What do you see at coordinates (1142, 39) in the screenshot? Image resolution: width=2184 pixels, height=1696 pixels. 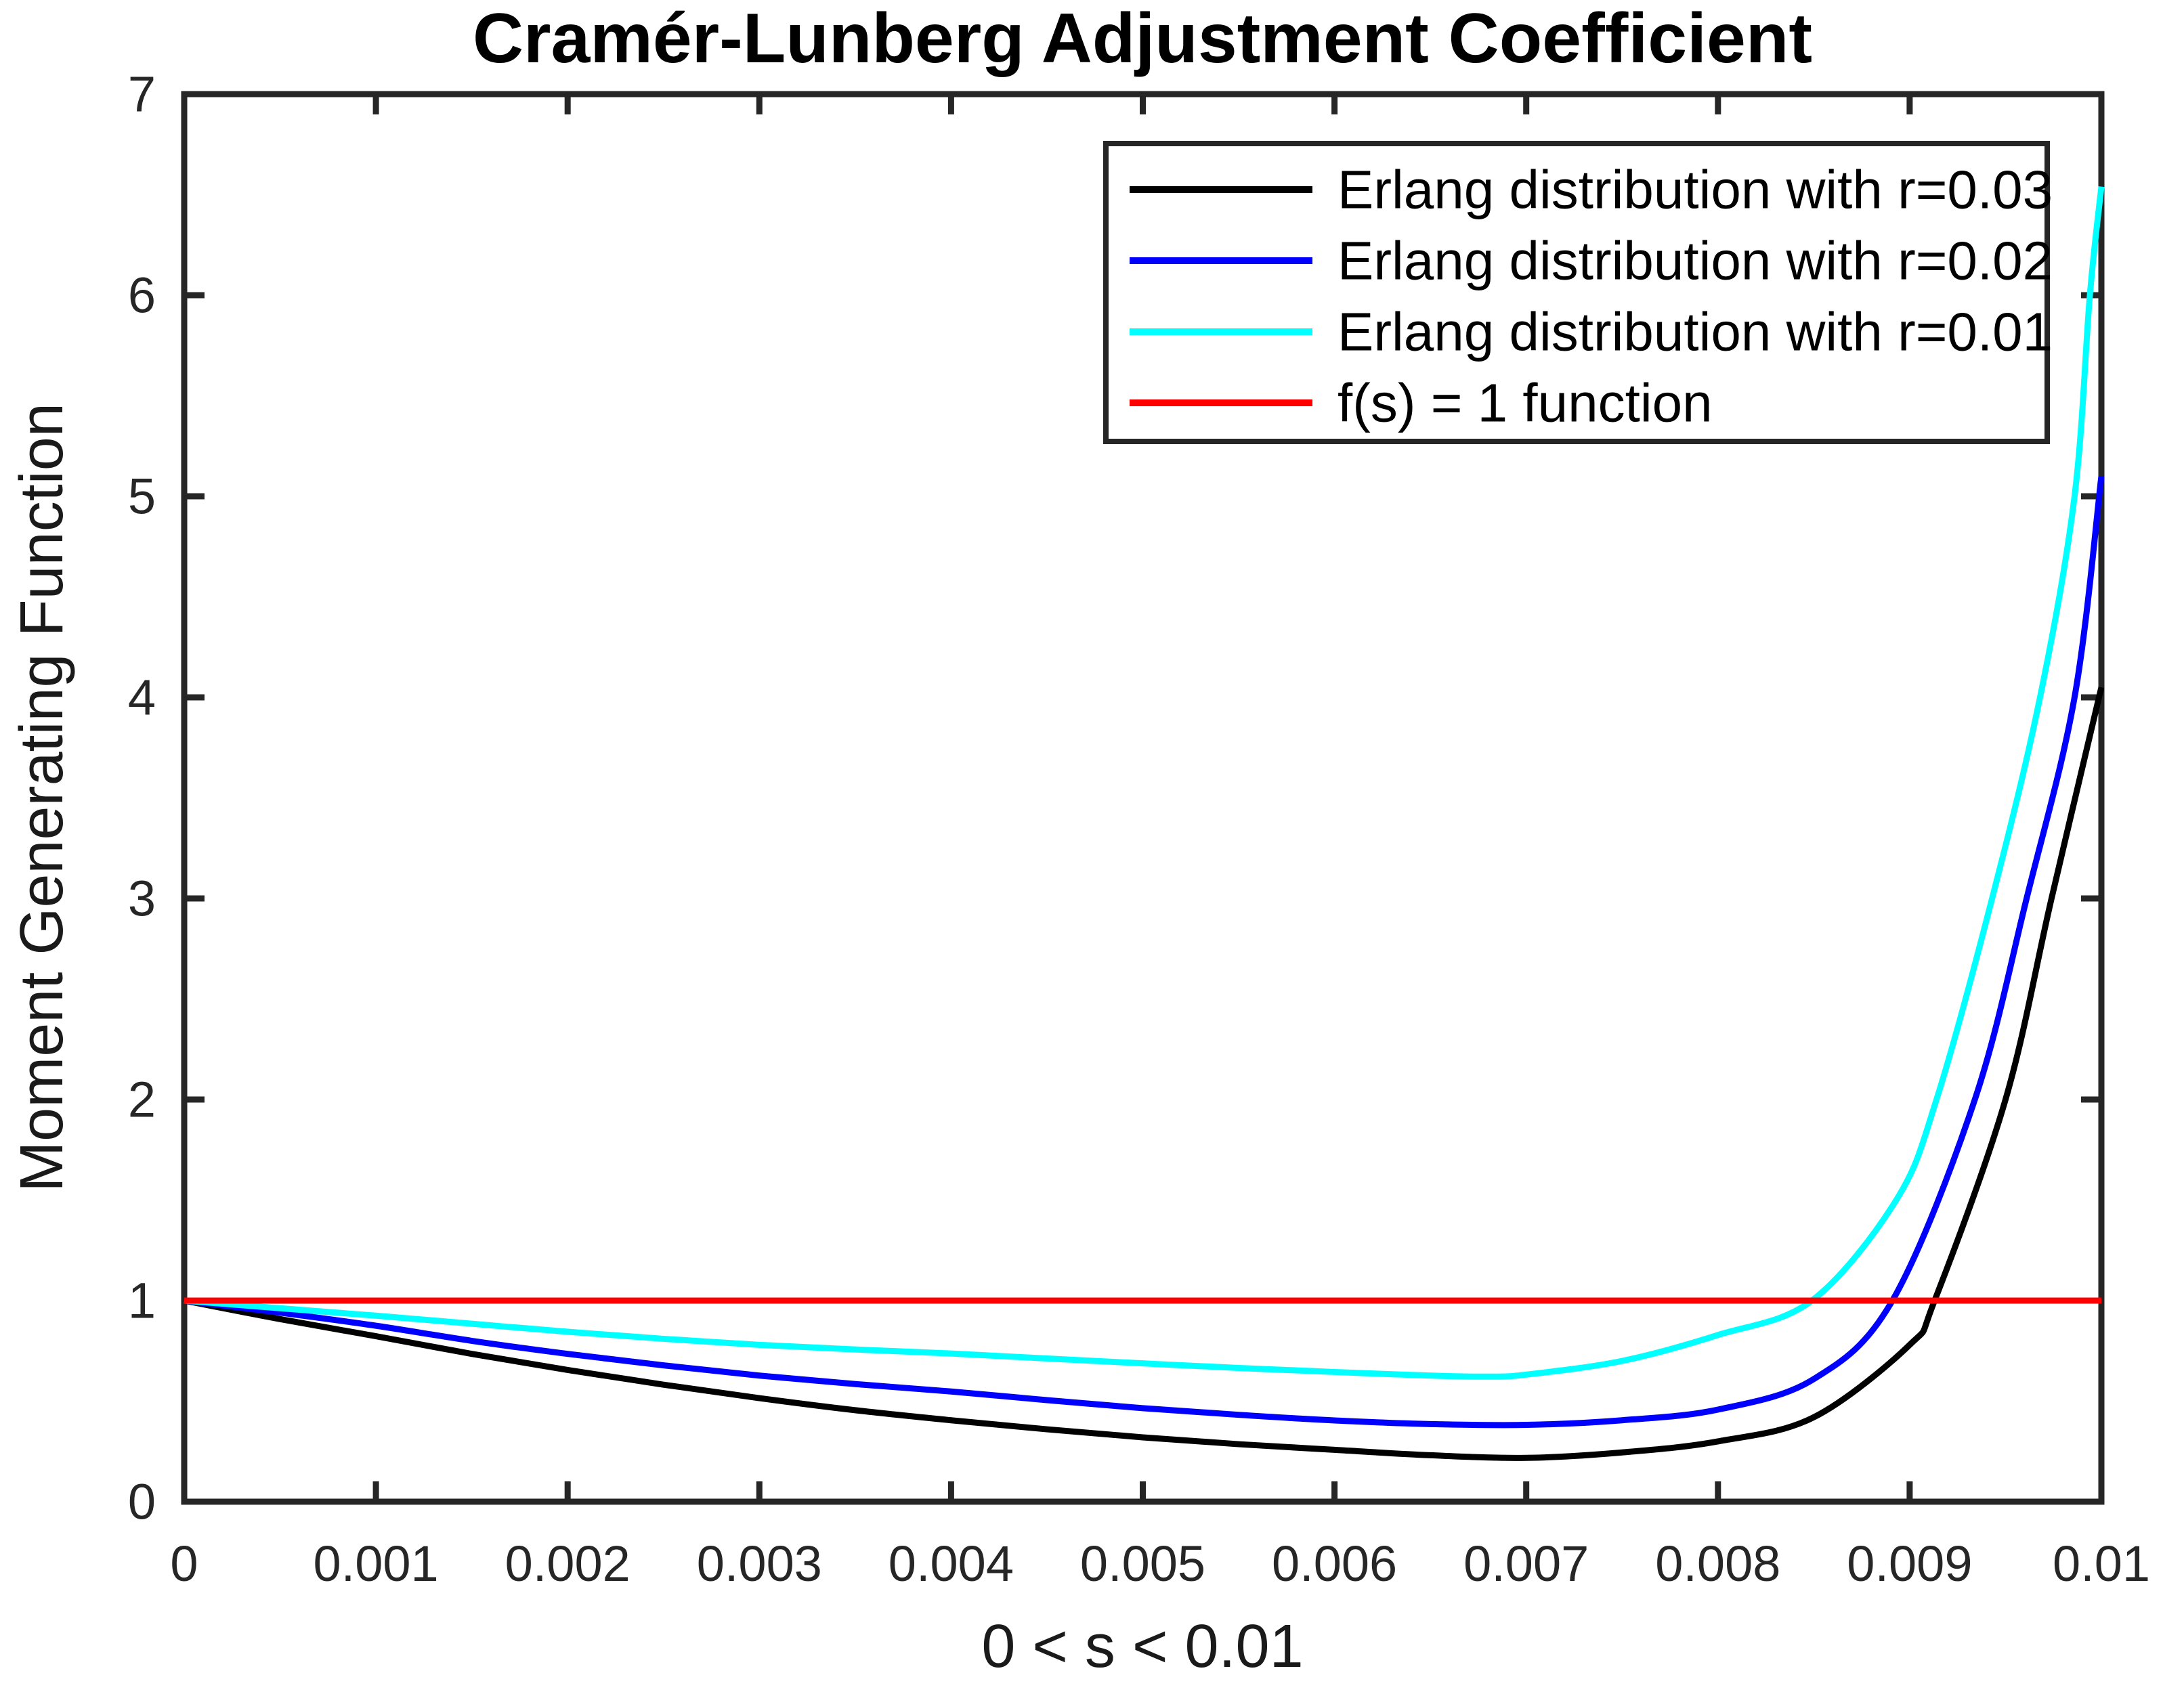 I see `chart-title: Cramér-Lunberg Adjustment Coefficient` at bounding box center [1142, 39].